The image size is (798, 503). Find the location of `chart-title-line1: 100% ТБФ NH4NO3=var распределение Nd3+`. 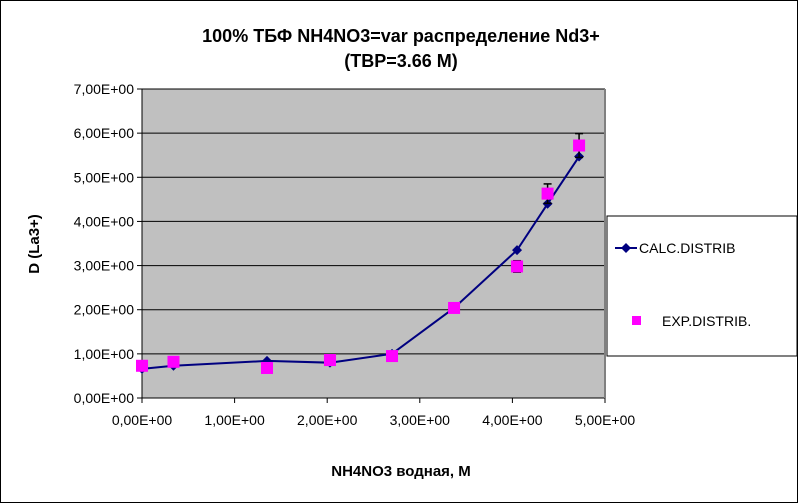

chart-title-line1: 100% ТБФ NH4NO3=var распределение Nd3+ is located at coordinates (401, 36).